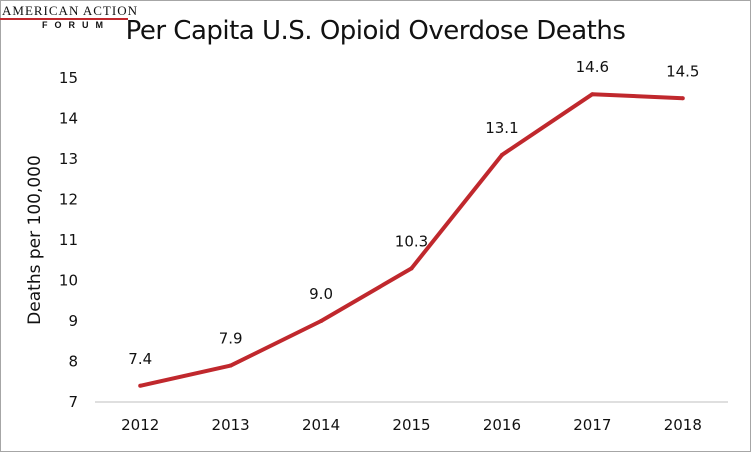 This screenshot has width=751, height=452. Describe the element at coordinates (501, 128) in the screenshot. I see `data-label: 13.1` at that location.